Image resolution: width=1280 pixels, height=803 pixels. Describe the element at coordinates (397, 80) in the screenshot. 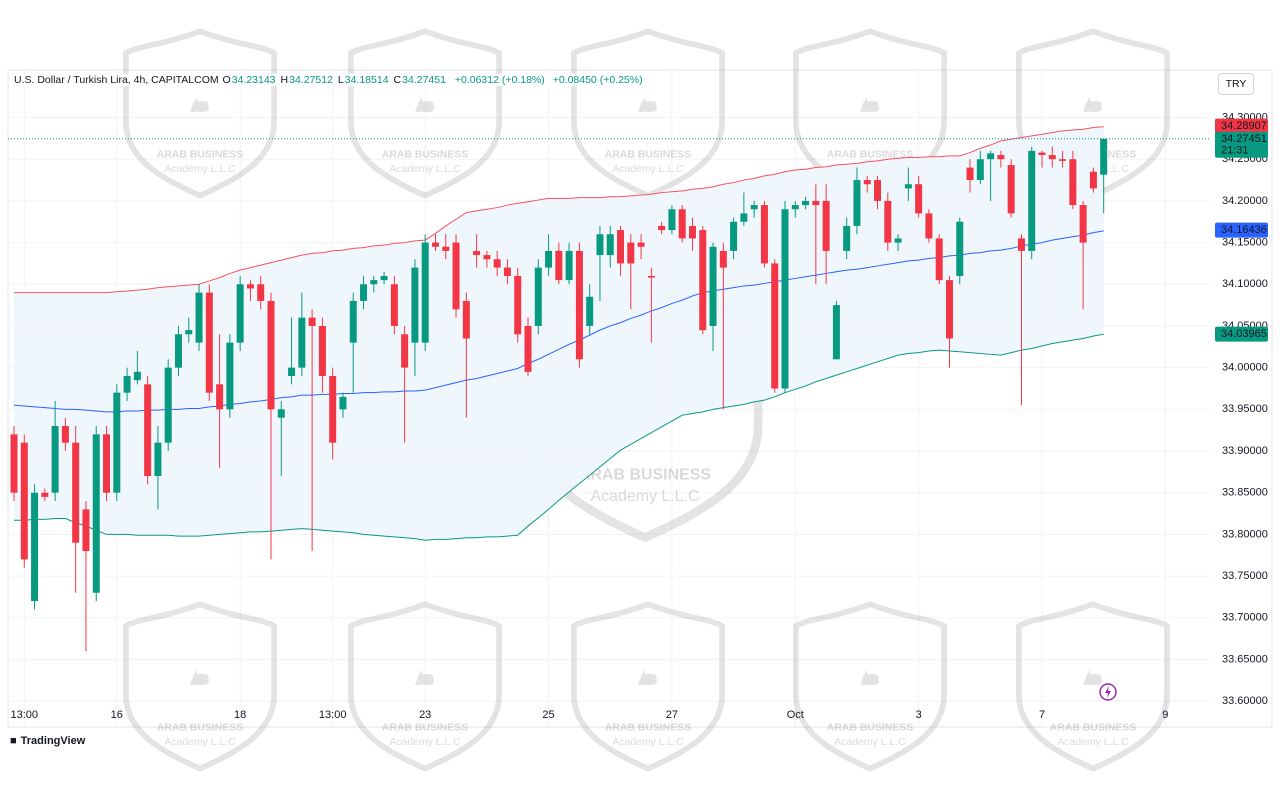

I see `ohlc-label: C` at that location.